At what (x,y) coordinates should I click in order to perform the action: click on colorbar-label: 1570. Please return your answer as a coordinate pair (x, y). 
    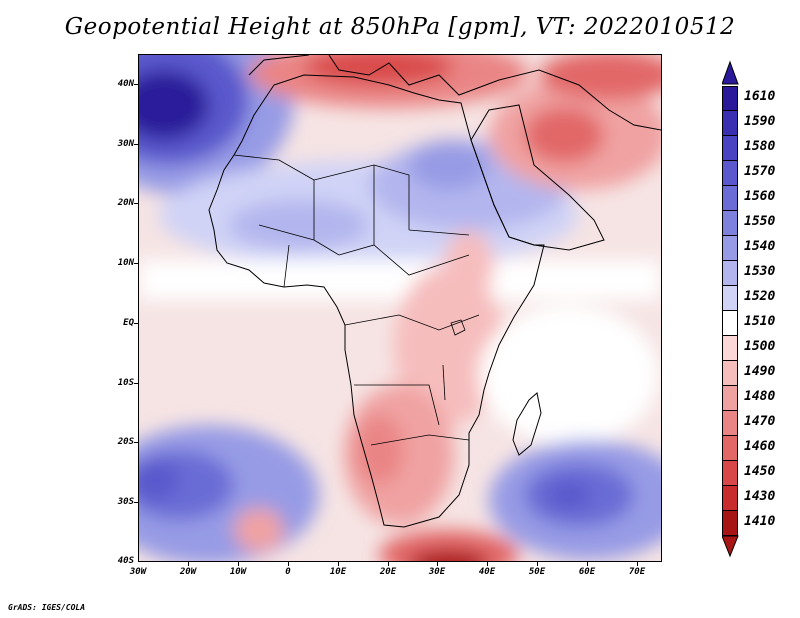
    Looking at the image, I should click on (760, 171).